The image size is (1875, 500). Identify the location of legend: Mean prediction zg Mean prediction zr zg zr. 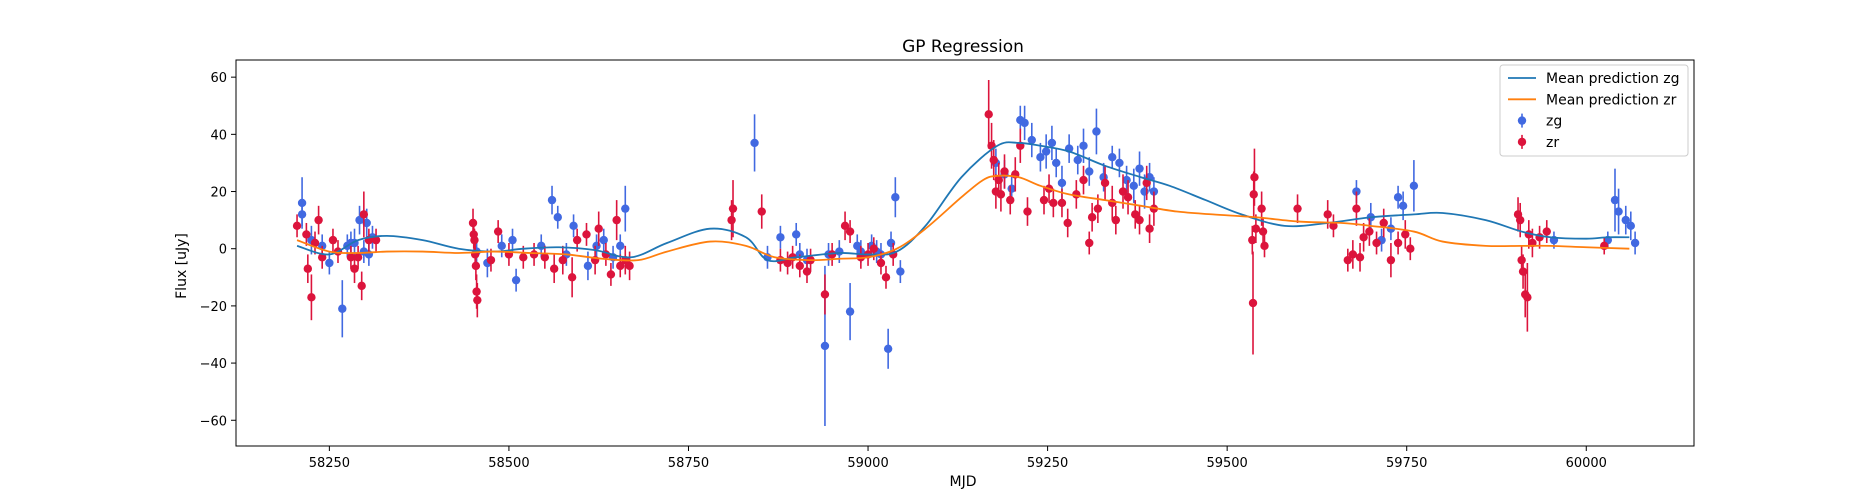
(1594, 110).